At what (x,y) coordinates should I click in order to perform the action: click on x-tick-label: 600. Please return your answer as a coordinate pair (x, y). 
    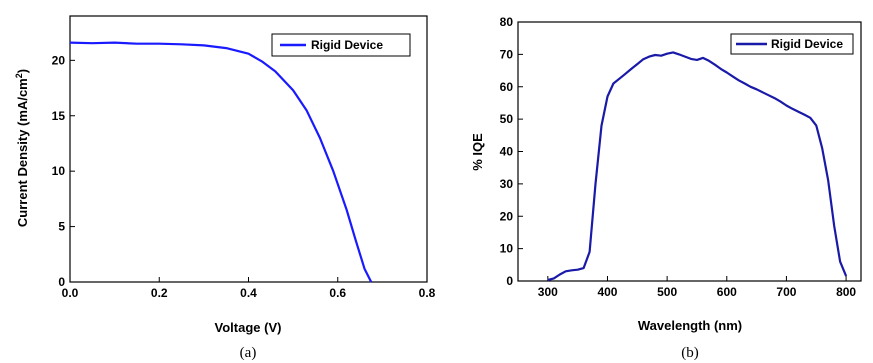
    Looking at the image, I should click on (727, 292).